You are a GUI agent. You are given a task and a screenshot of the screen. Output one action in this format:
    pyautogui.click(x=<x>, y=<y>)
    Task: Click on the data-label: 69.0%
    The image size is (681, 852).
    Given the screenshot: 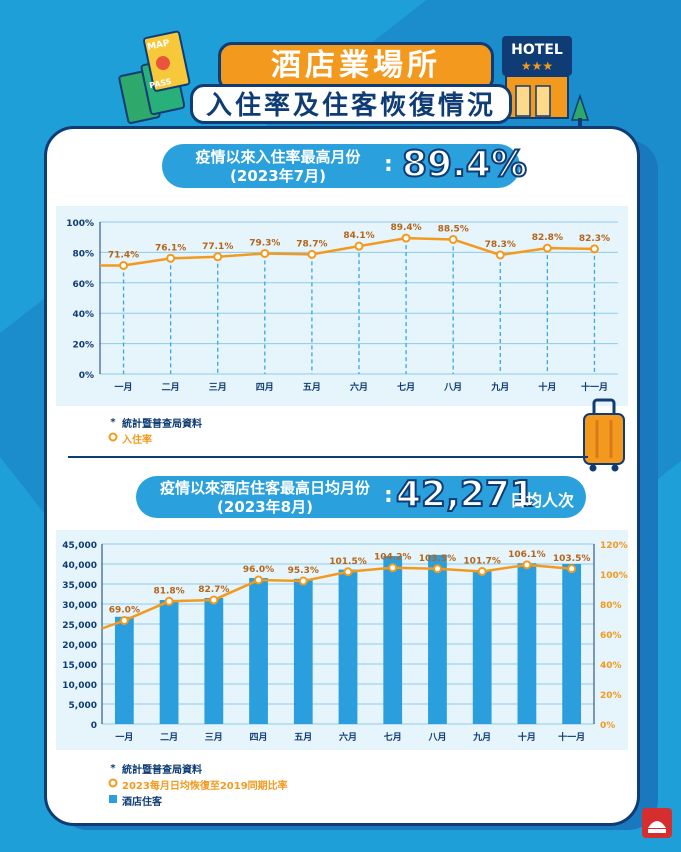 What is the action you would take?
    pyautogui.click(x=124, y=611)
    